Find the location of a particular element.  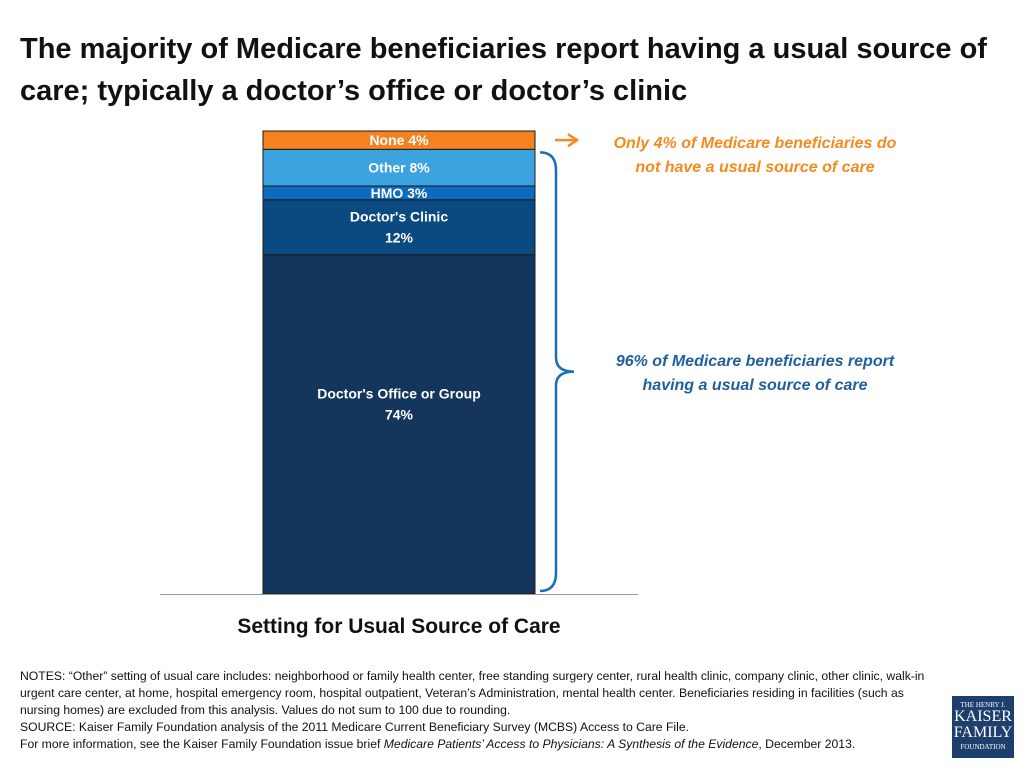

segment-label: HMO 3% is located at coordinates (399, 193).